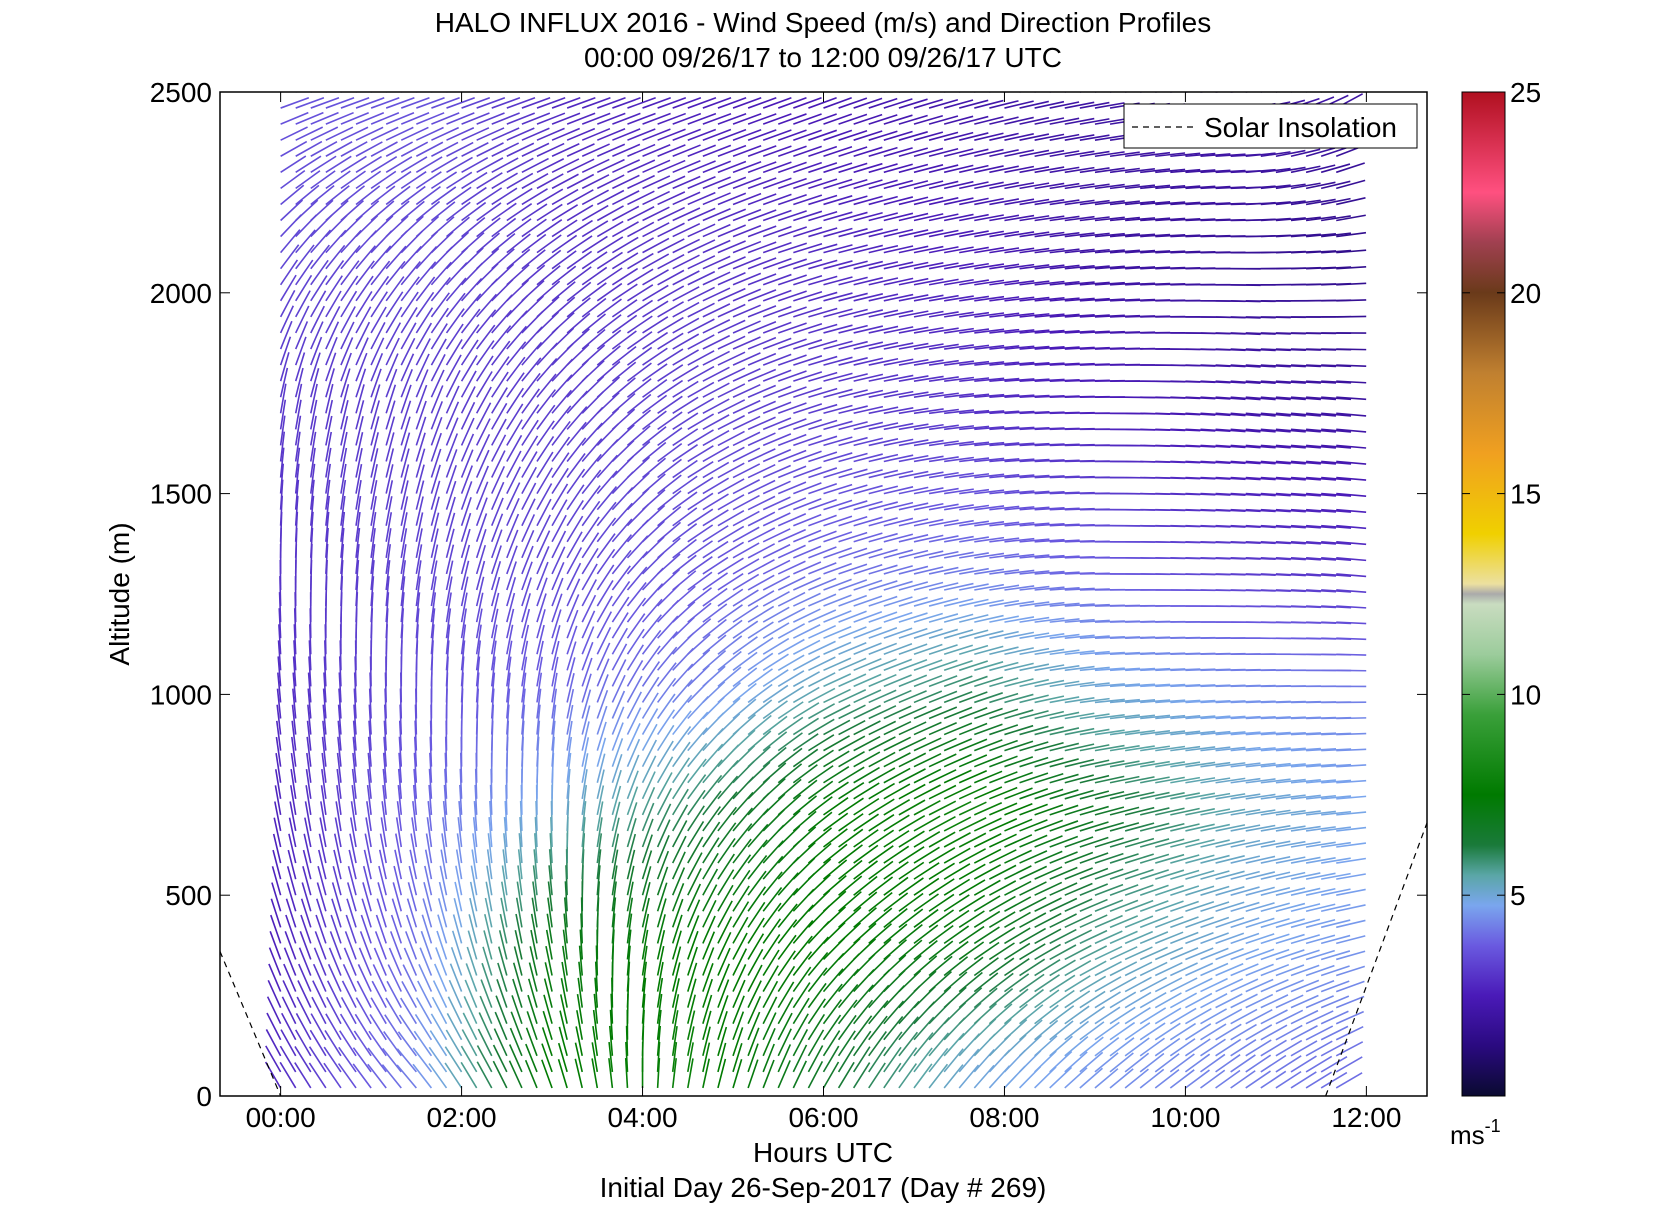 The height and width of the screenshot is (1216, 1679). Describe the element at coordinates (181, 694) in the screenshot. I see `y-tick-label: 1000` at that location.